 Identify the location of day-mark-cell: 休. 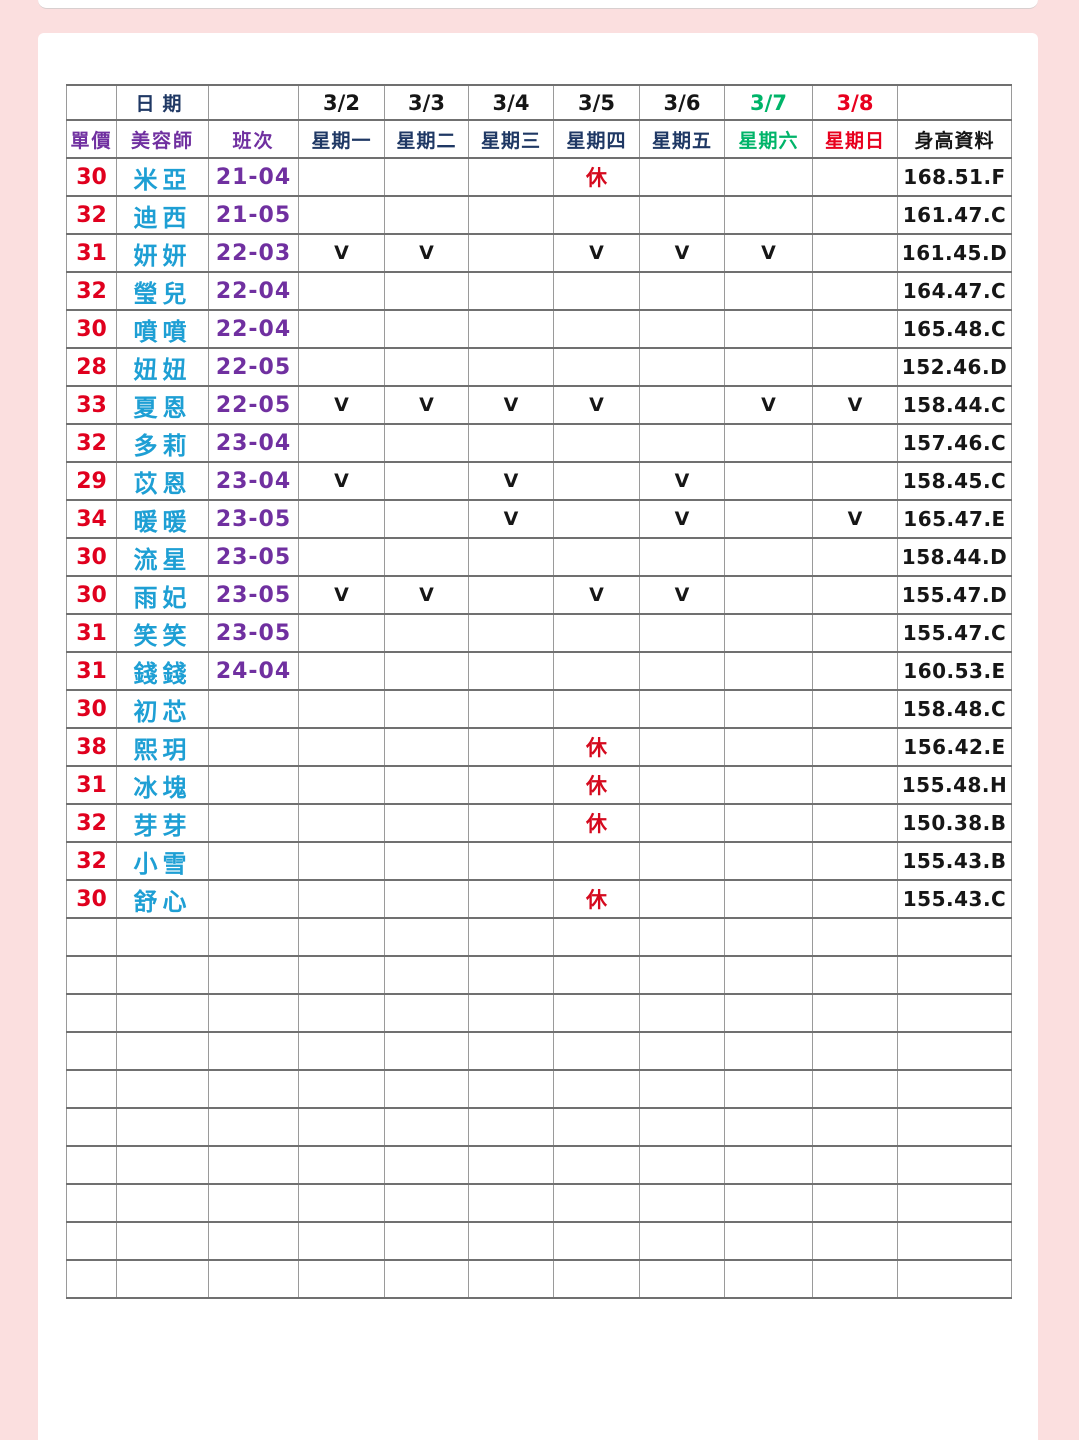
(596, 899).